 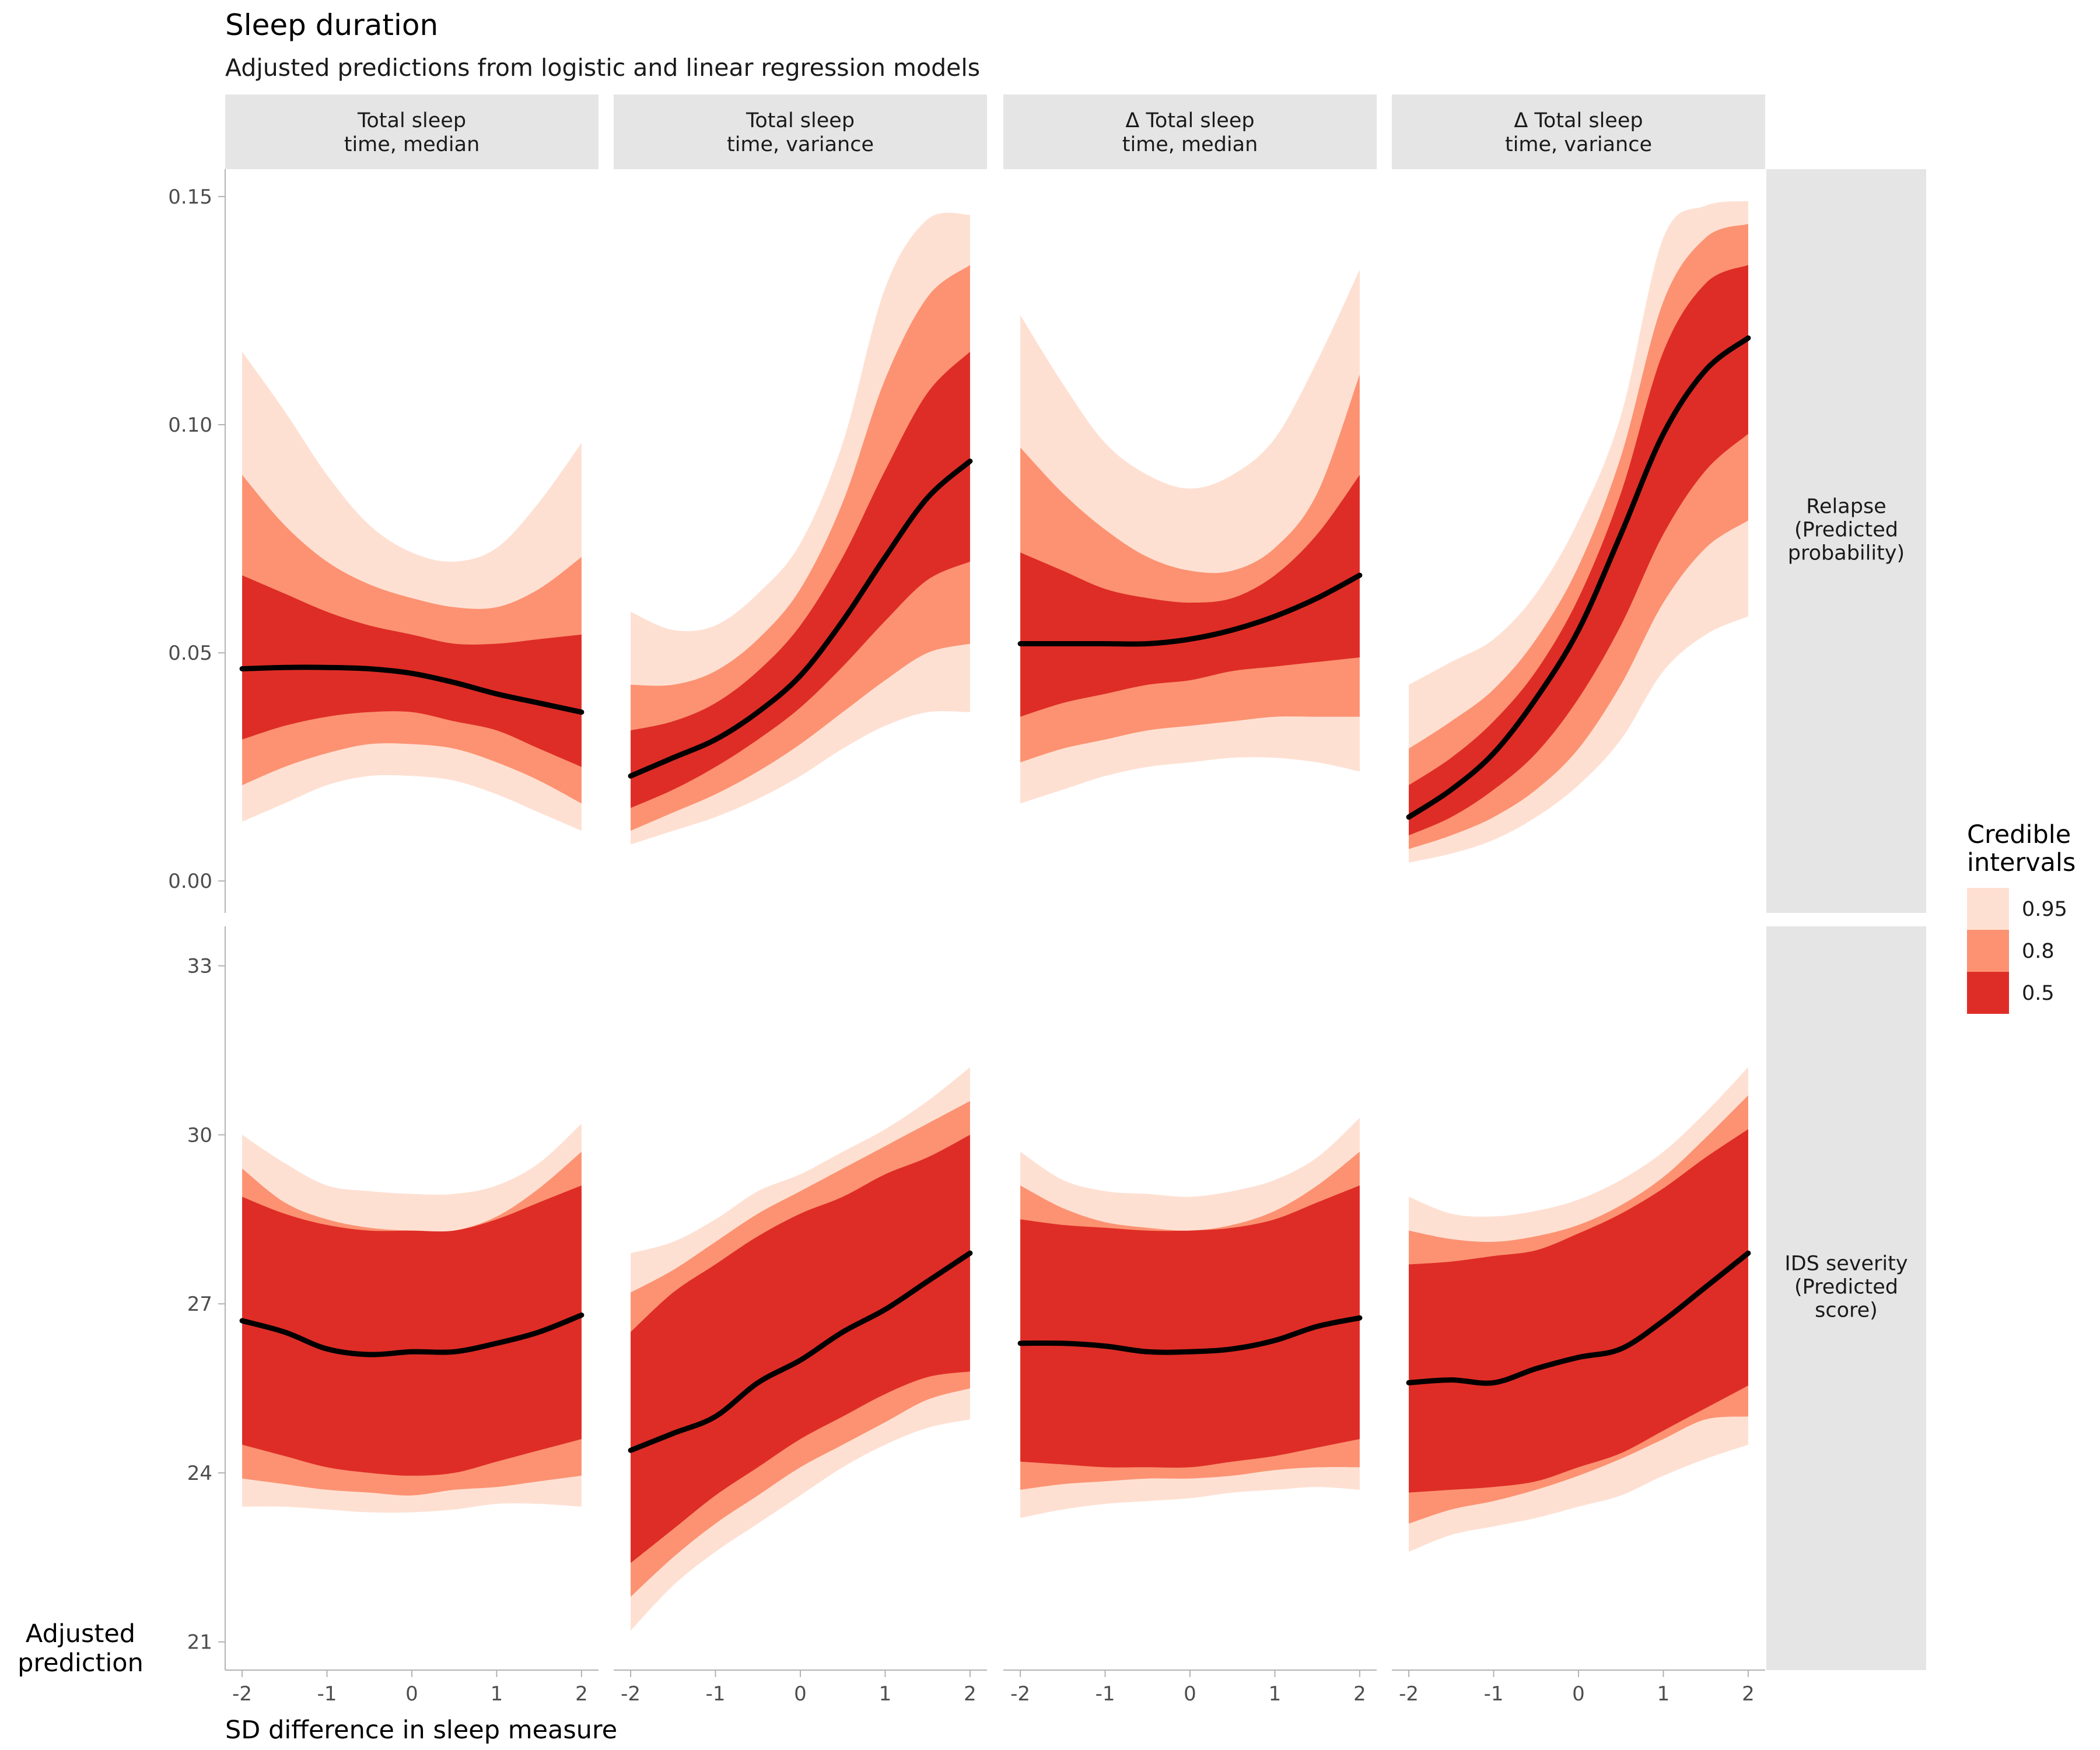 I want to click on band-ci50-r2-c2, so click(x=800, y=1349).